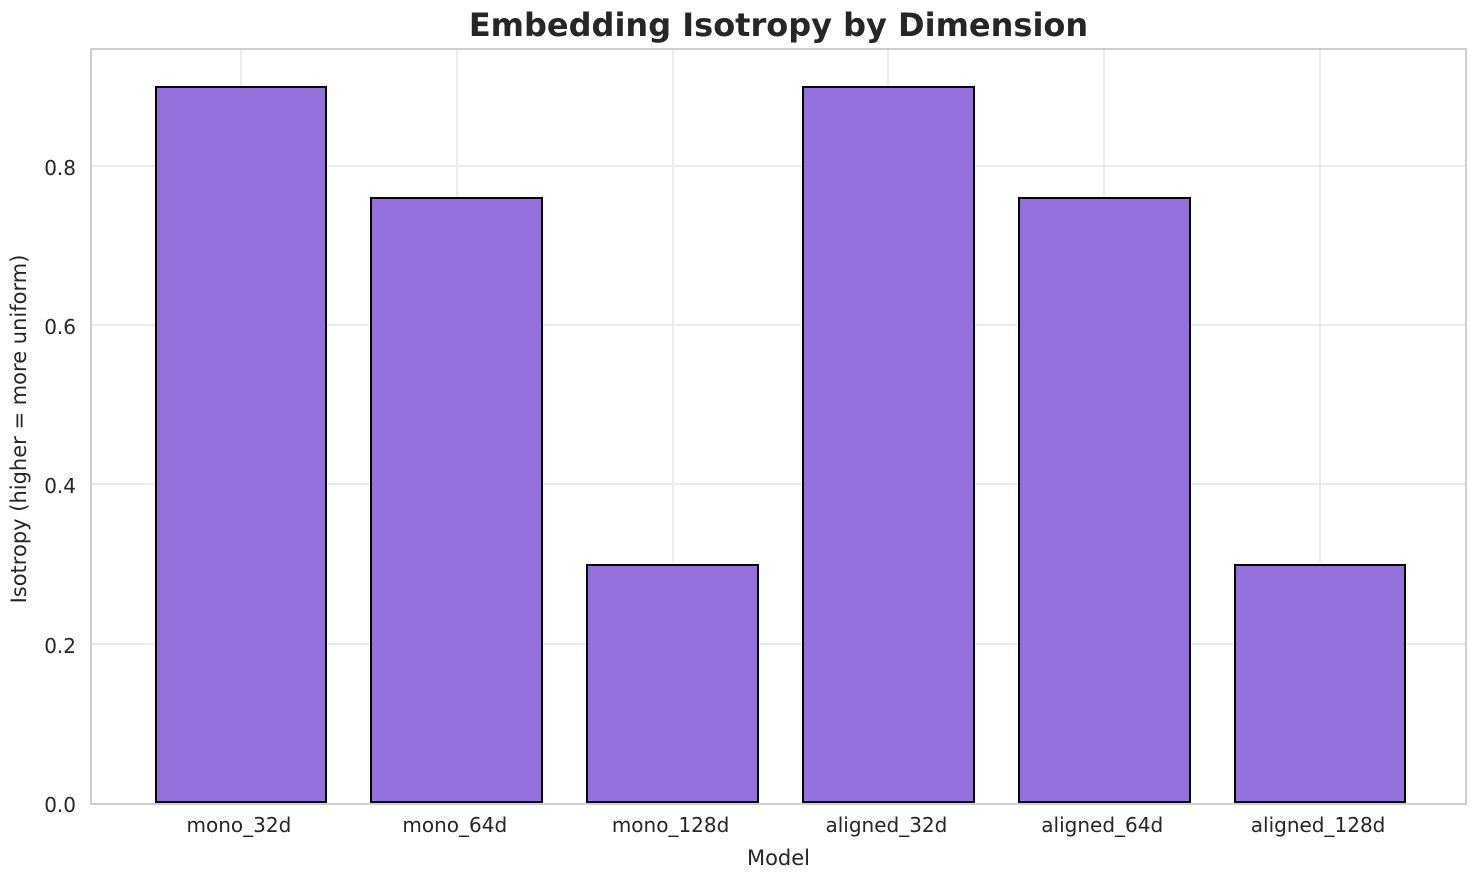 The width and height of the screenshot is (1484, 885). I want to click on y-axis-label: Isotropy (higher = more uniform), so click(19, 429).